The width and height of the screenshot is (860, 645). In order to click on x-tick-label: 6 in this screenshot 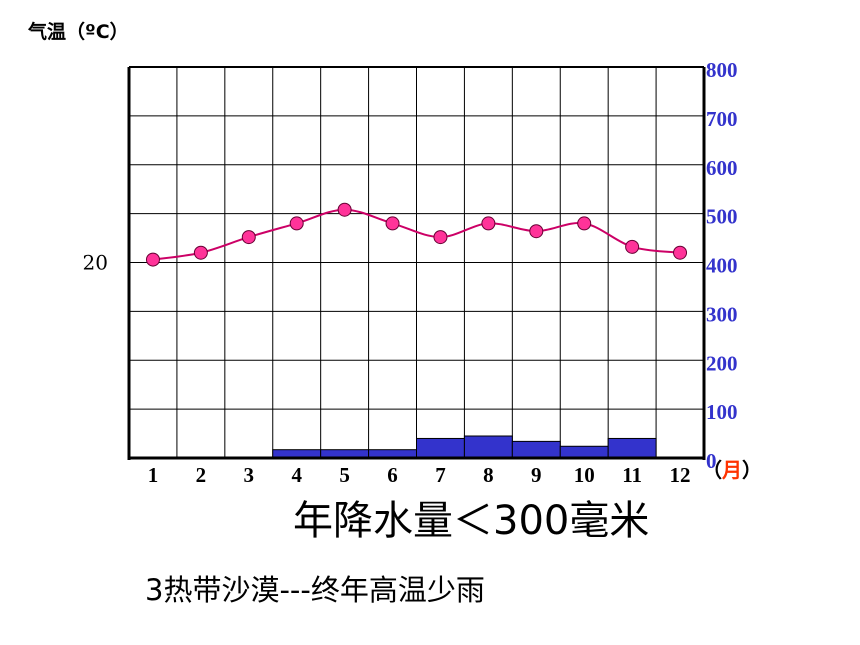, I will do `click(392, 475)`.